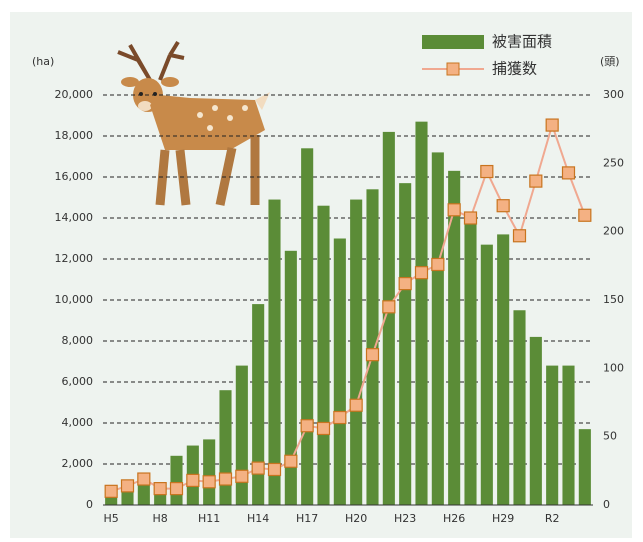 This screenshot has width=643, height=542. Describe the element at coordinates (307, 518) in the screenshot. I see `x-tick-label: H17` at that location.